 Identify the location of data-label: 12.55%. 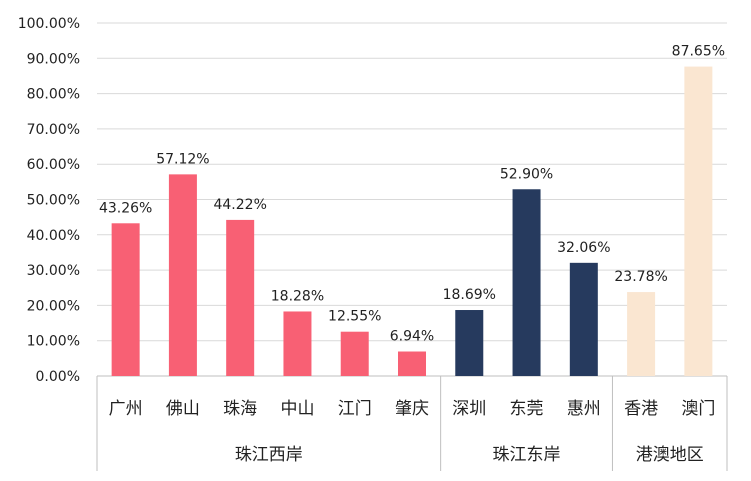
(354, 317).